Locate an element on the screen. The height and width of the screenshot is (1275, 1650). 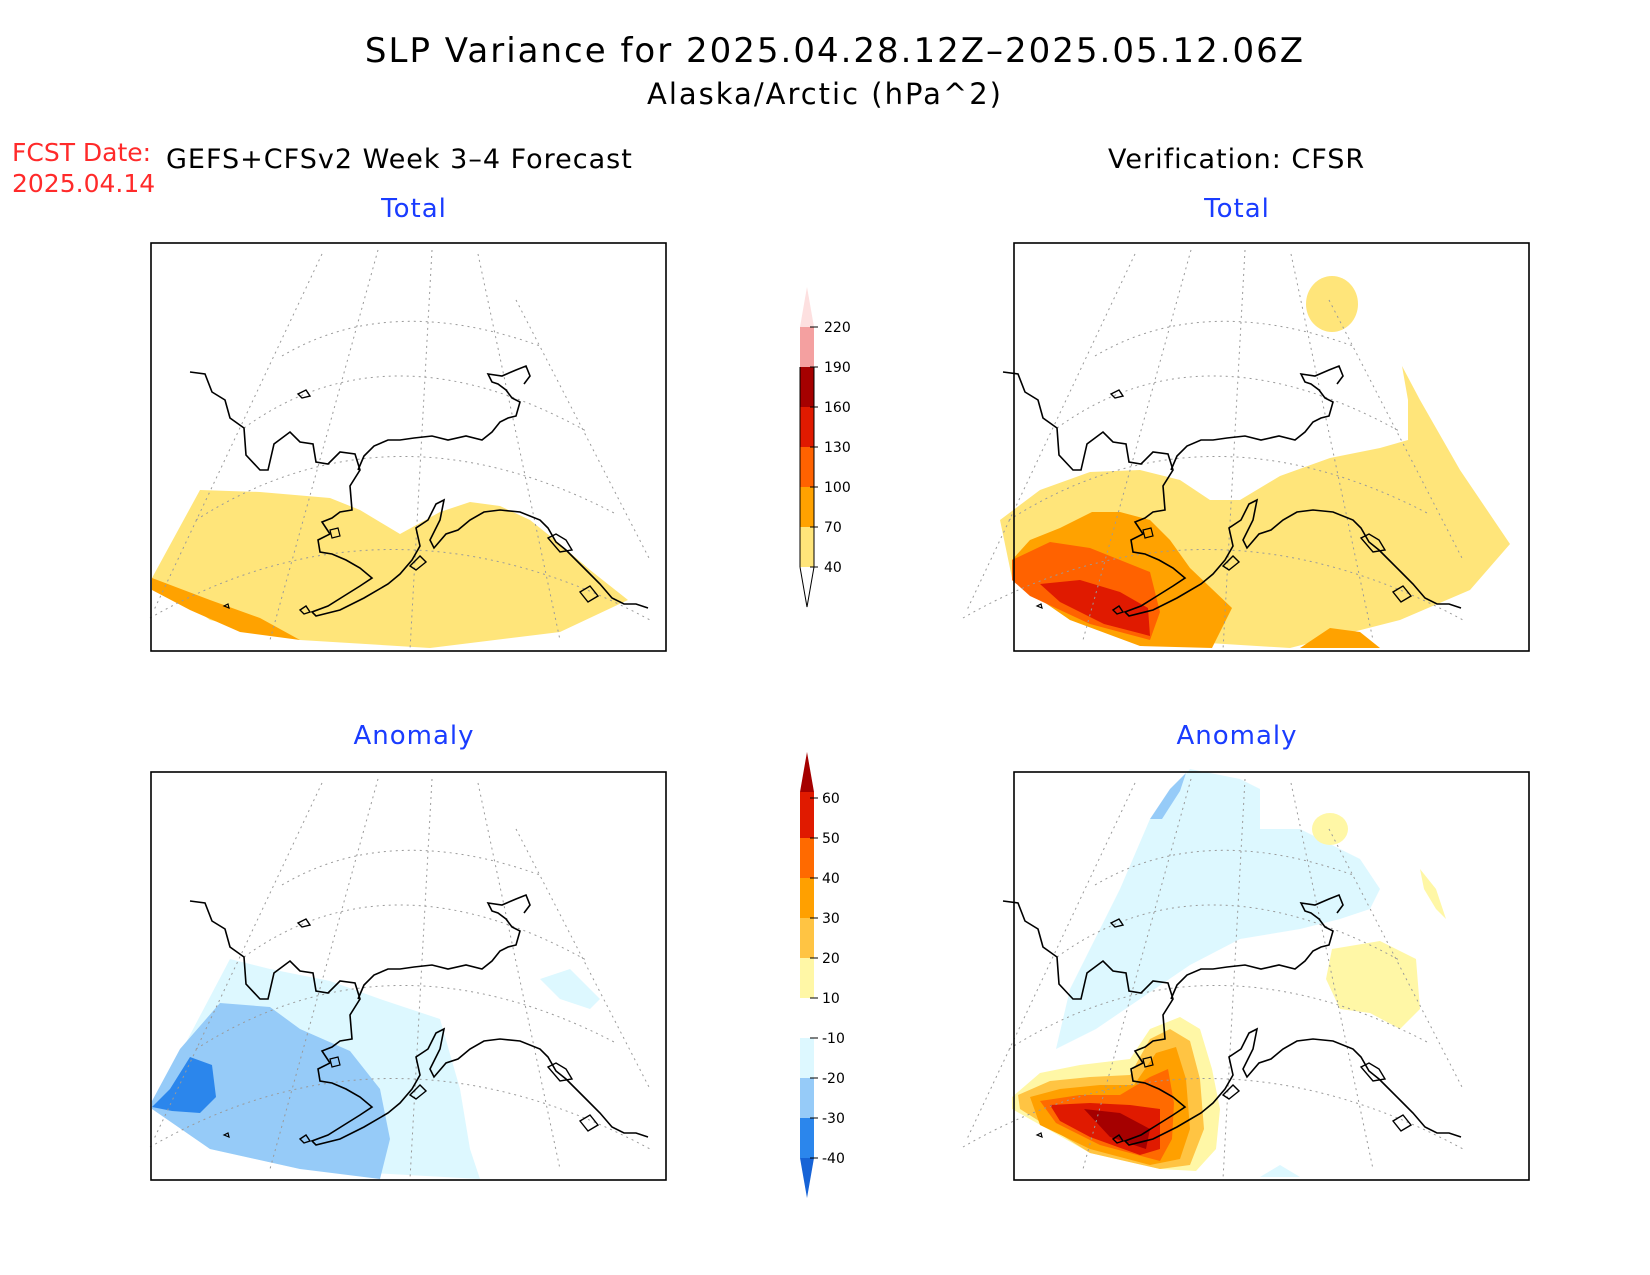
verification-anomaly-title: Anomaly is located at coordinates (1237, 736).